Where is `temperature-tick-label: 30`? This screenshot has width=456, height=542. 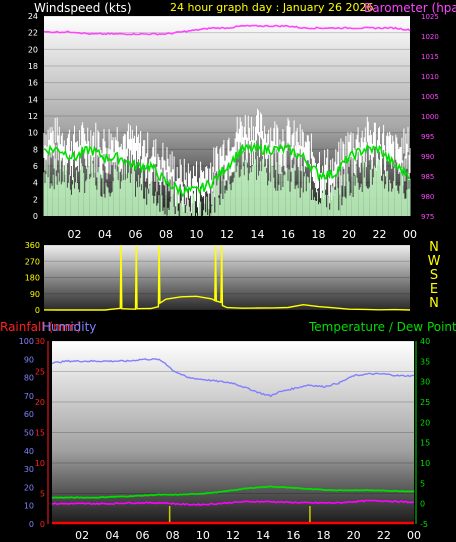
temperature-tick-label: 30 is located at coordinates (425, 382).